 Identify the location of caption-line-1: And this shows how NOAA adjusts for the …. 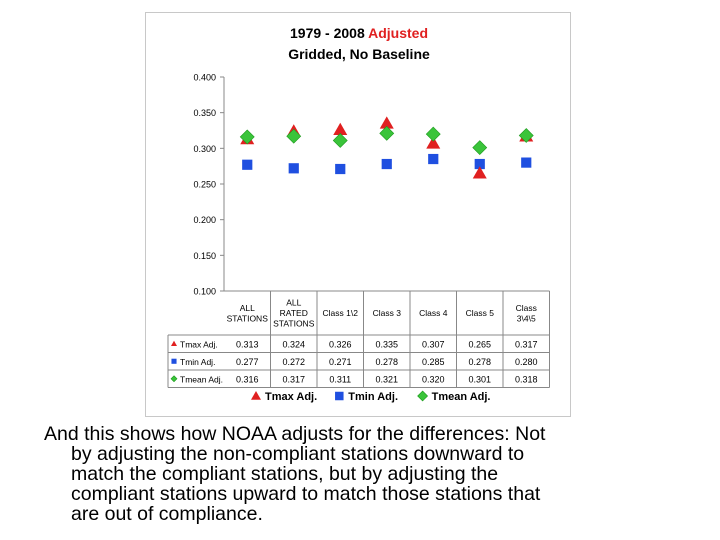
(295, 434).